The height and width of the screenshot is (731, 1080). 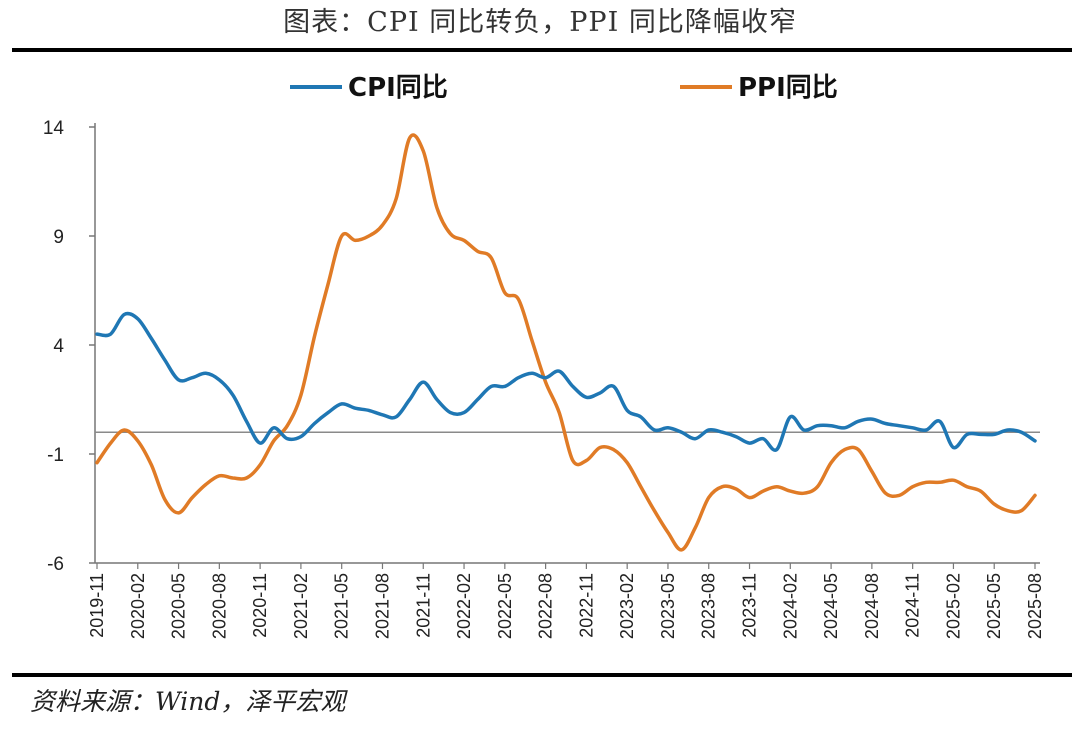 I want to click on x-tick-label: 2020-05, so click(x=179, y=606).